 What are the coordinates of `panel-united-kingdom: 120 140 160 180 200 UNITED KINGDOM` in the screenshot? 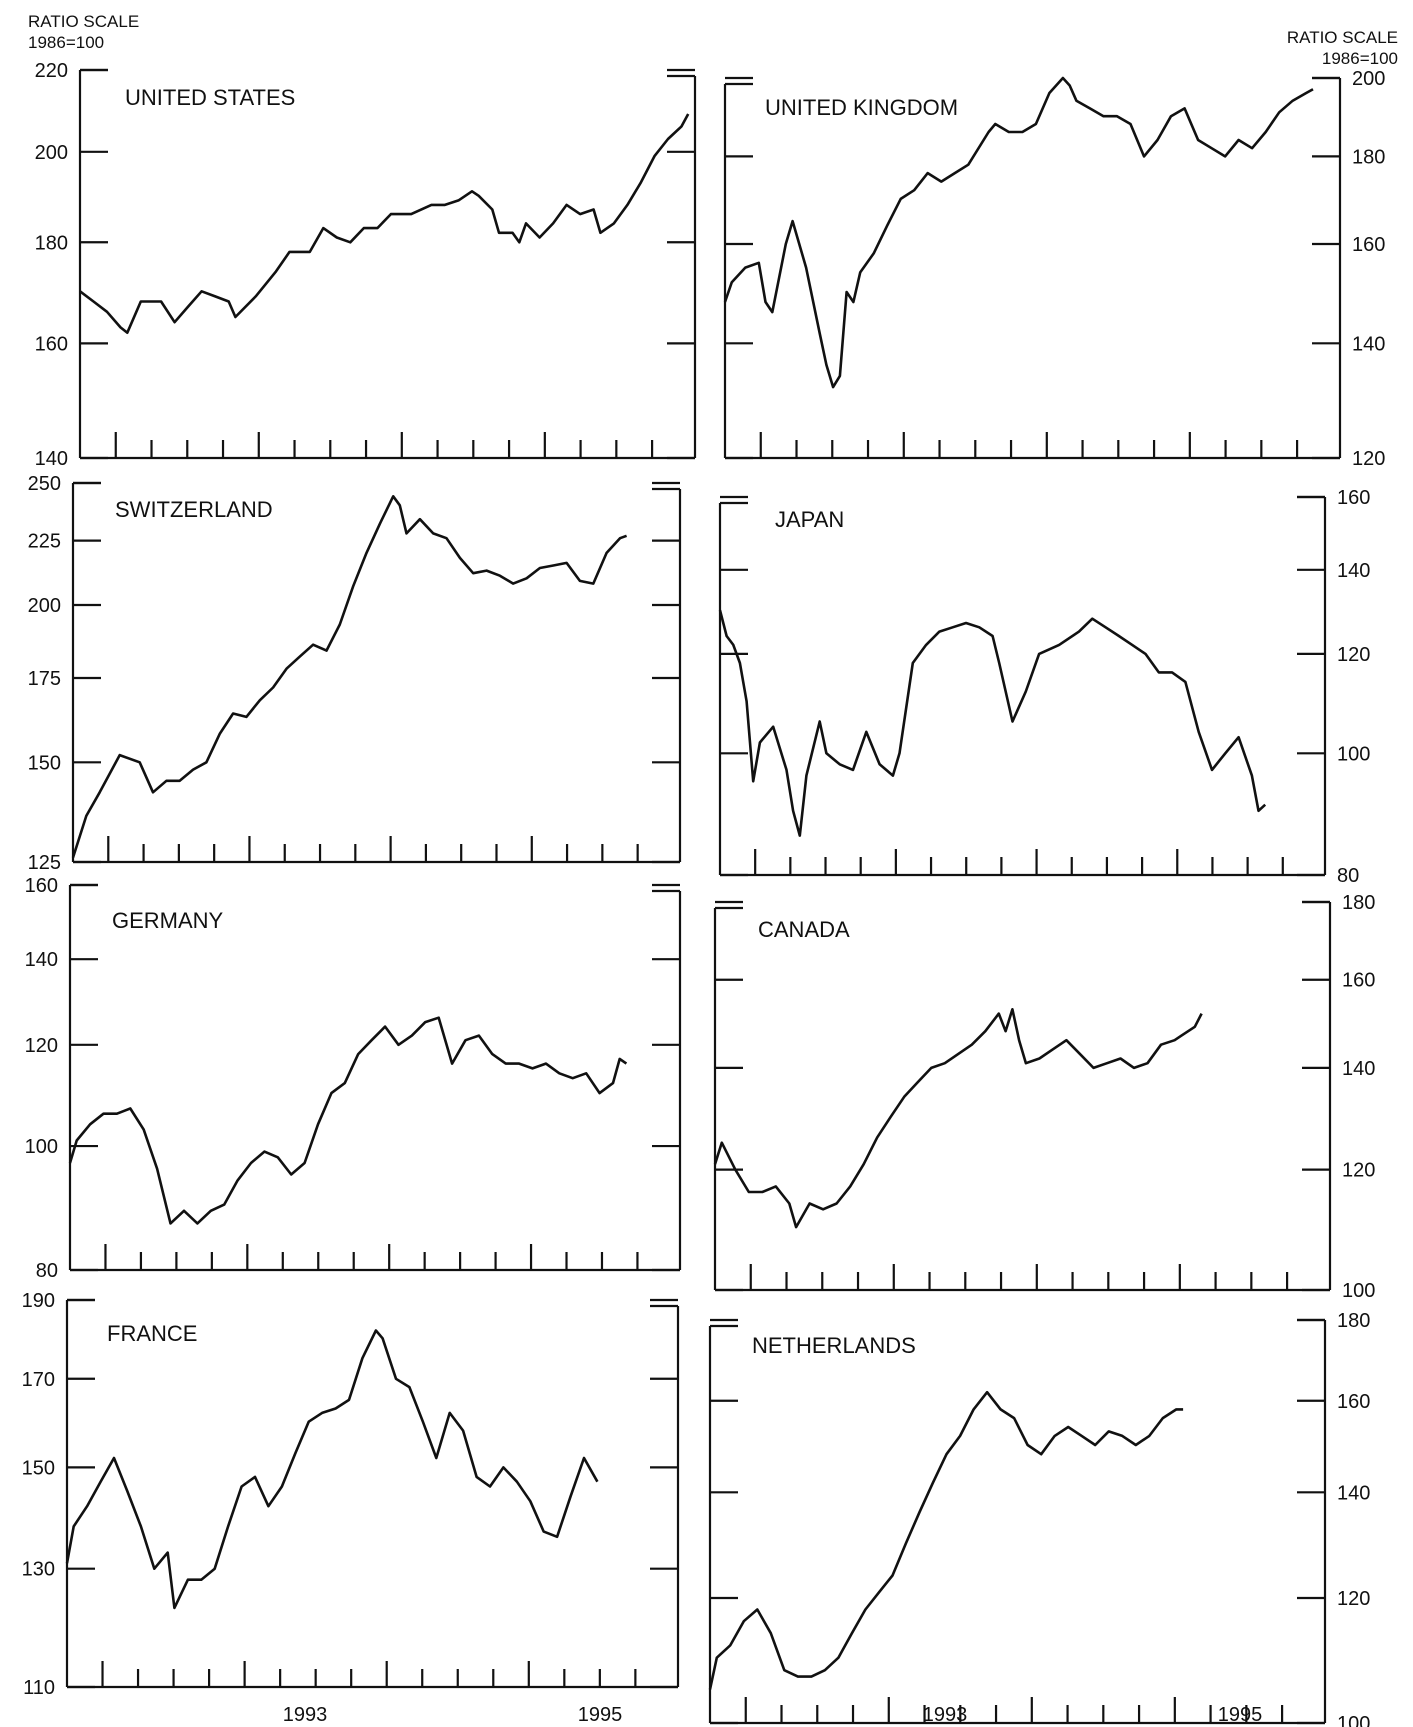 It's located at (1054, 269).